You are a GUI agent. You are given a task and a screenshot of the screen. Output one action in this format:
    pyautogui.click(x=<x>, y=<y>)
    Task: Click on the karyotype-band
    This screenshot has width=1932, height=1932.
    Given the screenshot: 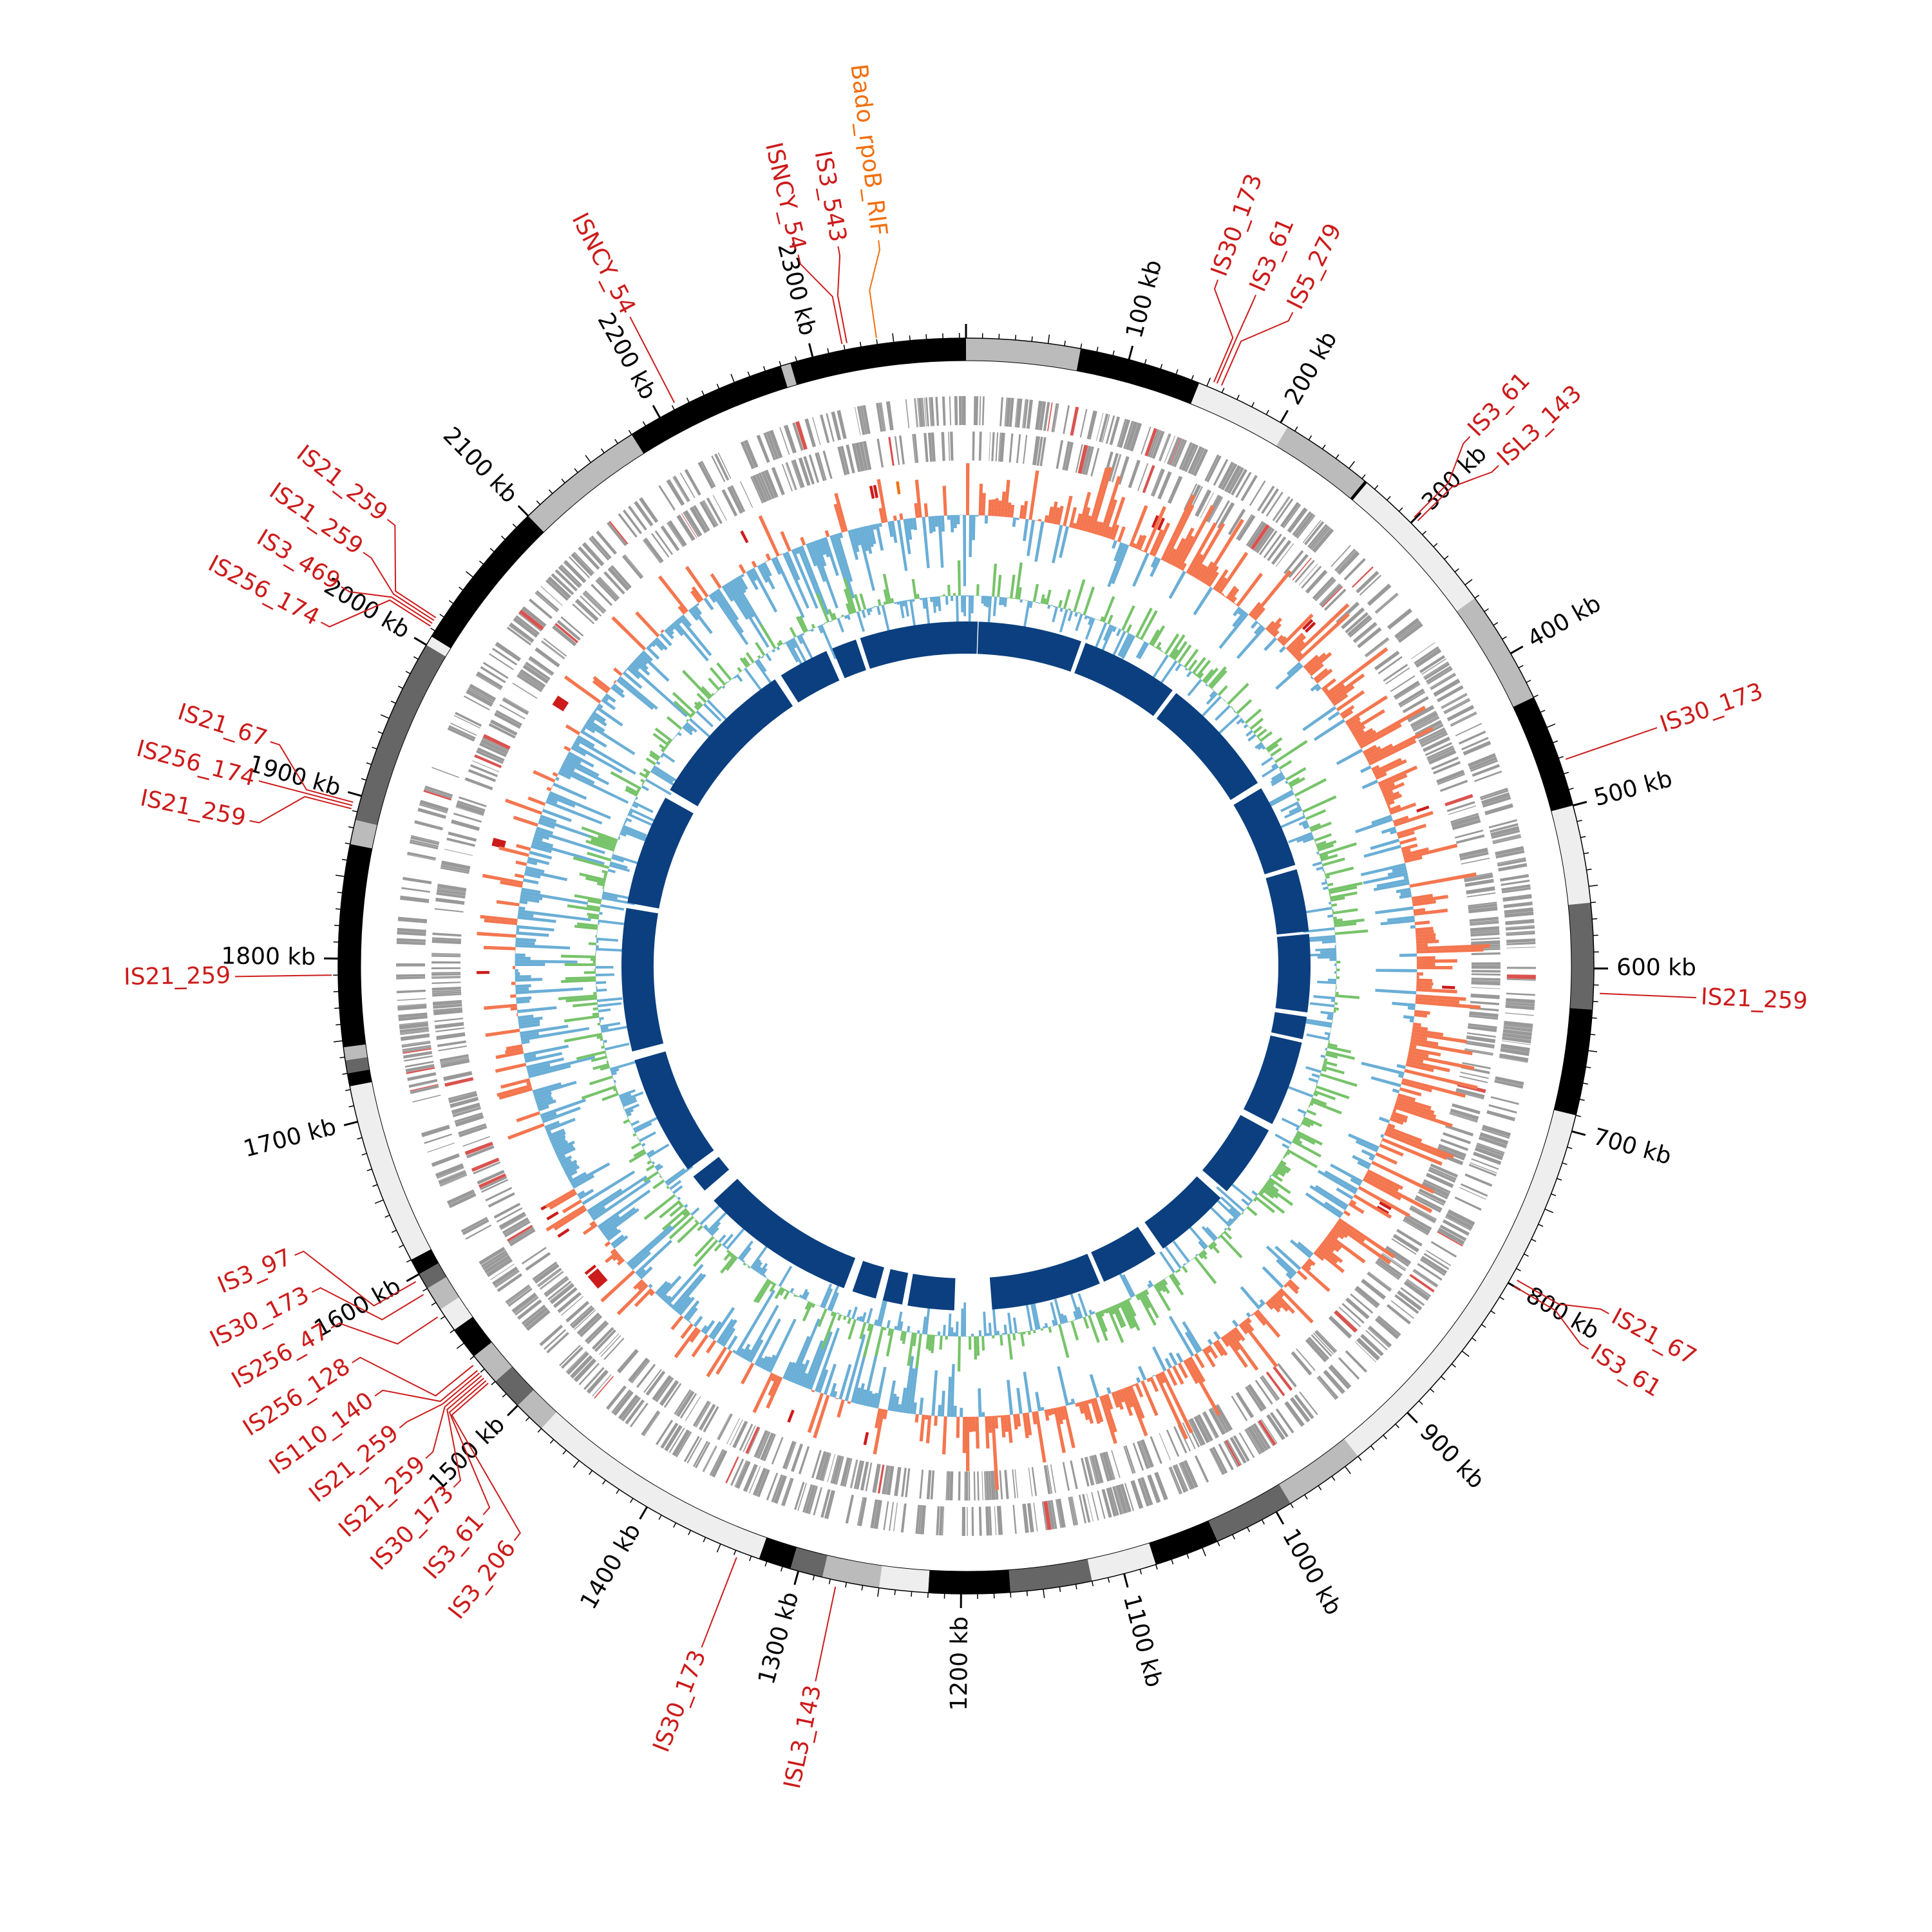 What is the action you would take?
    pyautogui.click(x=904, y=1579)
    